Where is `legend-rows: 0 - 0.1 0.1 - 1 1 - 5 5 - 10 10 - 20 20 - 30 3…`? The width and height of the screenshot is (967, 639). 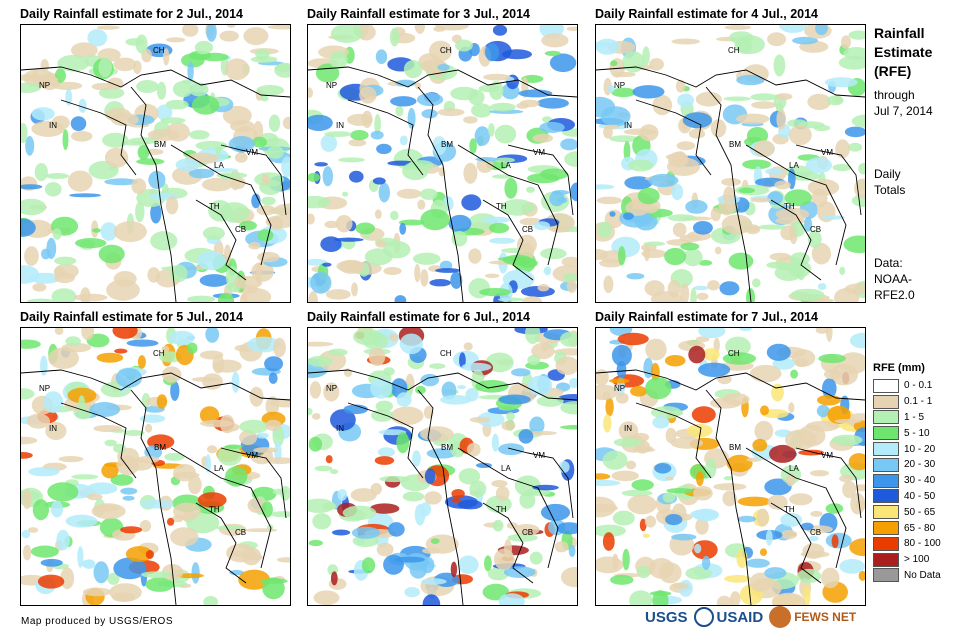 legend-rows: 0 - 0.1 0.1 - 1 1 - 5 5 - 10 10 - 20 20 - 30 3… is located at coordinates (907, 480).